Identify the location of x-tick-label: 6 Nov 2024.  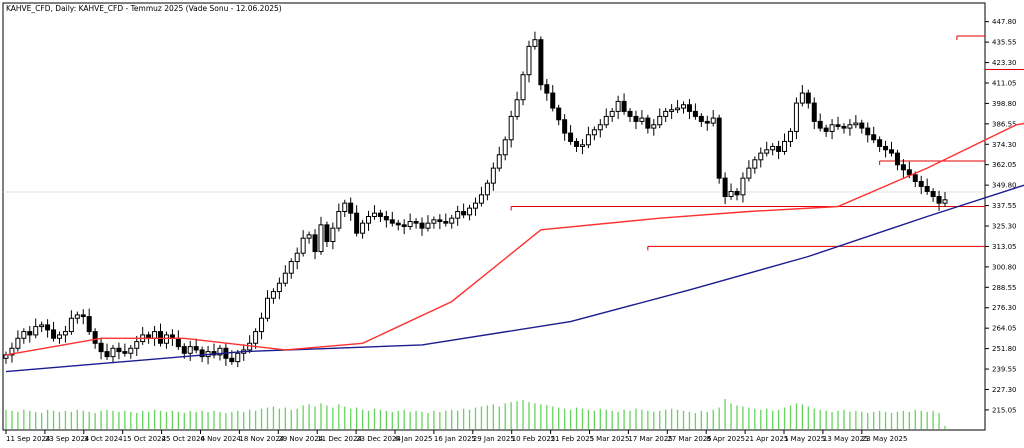
(221, 439).